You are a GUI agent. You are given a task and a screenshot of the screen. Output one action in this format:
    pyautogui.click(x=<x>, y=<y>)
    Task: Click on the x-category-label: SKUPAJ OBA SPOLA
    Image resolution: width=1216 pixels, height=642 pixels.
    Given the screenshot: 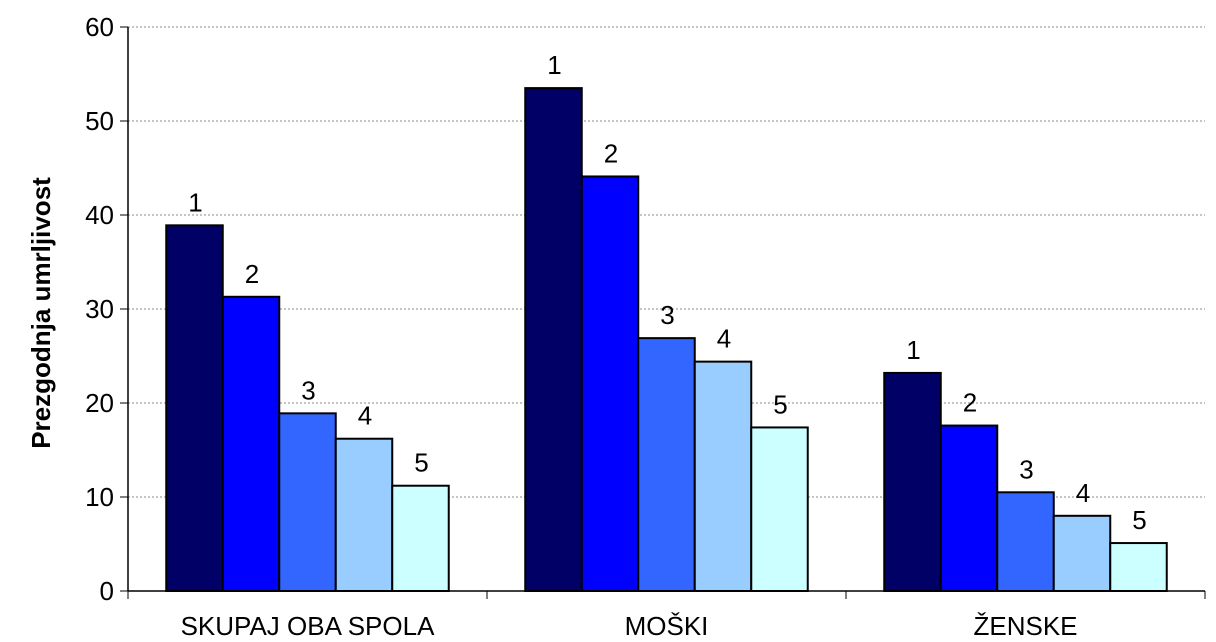 What is the action you would take?
    pyautogui.click(x=308, y=626)
    